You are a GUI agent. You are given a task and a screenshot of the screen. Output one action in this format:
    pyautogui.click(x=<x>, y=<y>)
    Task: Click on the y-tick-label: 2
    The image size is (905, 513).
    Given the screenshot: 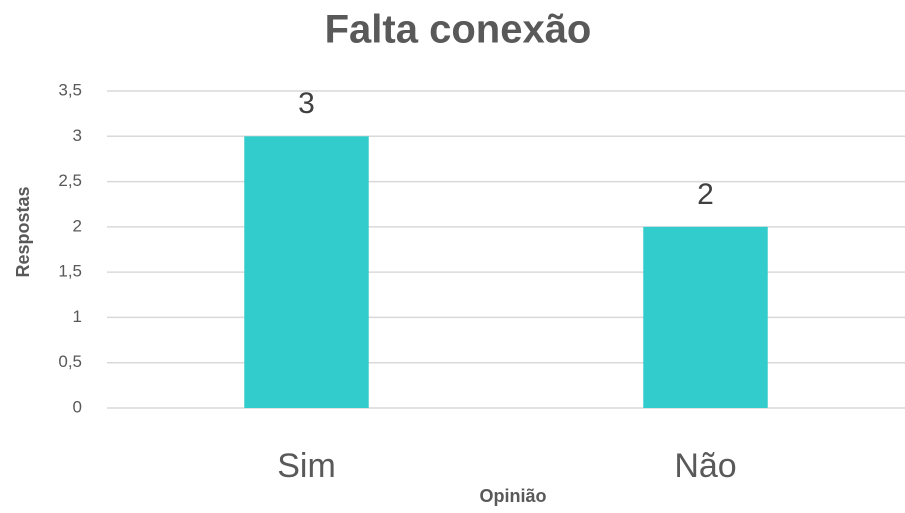 What is the action you would take?
    pyautogui.click(x=77, y=225)
    